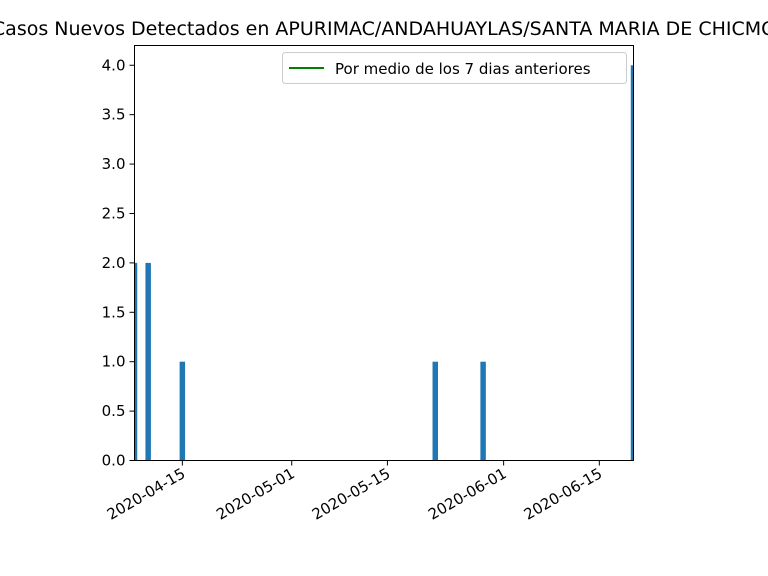 The image size is (768, 576). I want to click on x-tick-label: 2020-04-15, so click(146, 493).